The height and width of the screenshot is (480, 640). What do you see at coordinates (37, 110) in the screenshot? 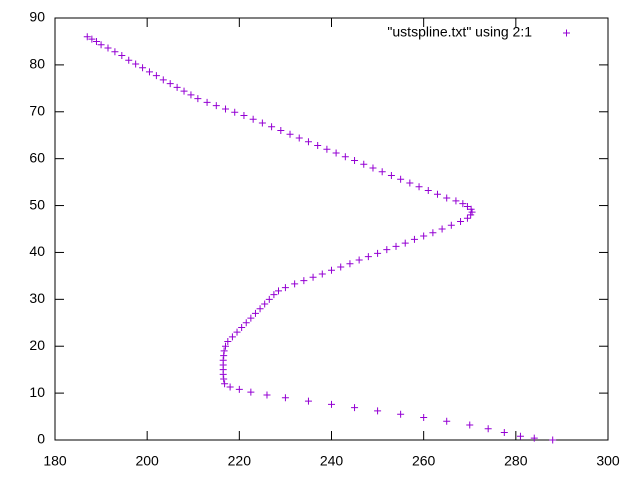
I see `y-tick-label: 70` at bounding box center [37, 110].